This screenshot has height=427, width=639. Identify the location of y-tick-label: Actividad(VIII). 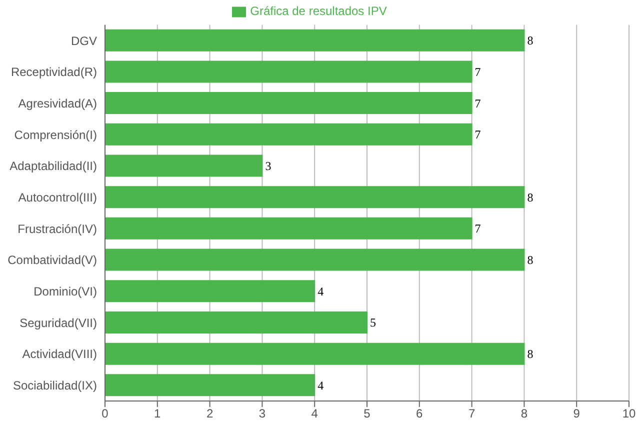
(59, 354).